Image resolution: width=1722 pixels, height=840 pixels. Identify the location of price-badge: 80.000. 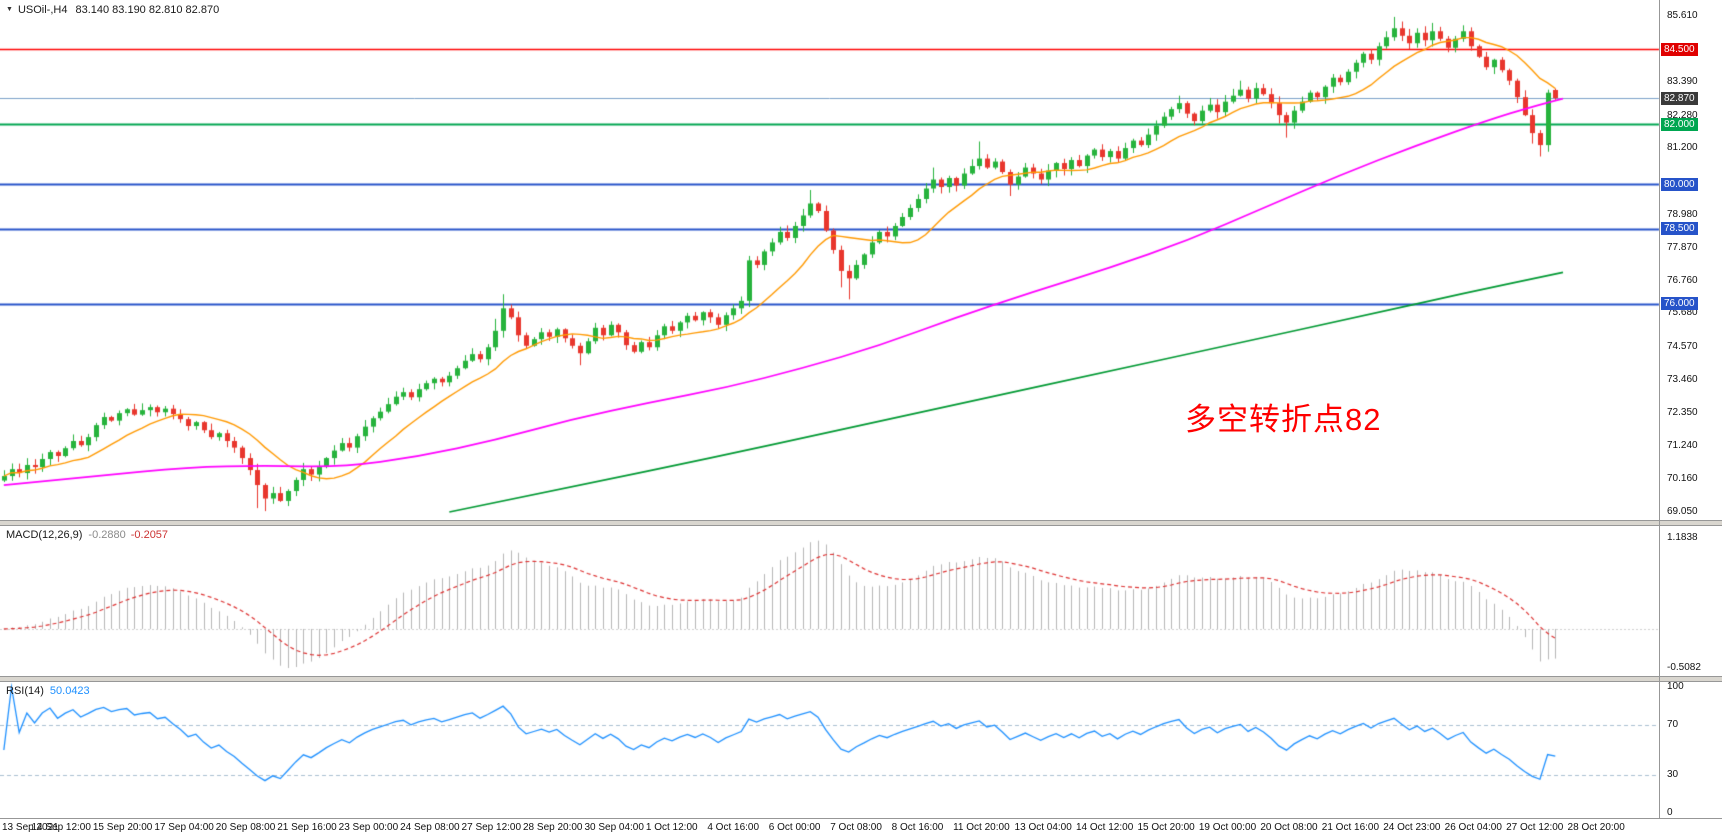
(1679, 184).